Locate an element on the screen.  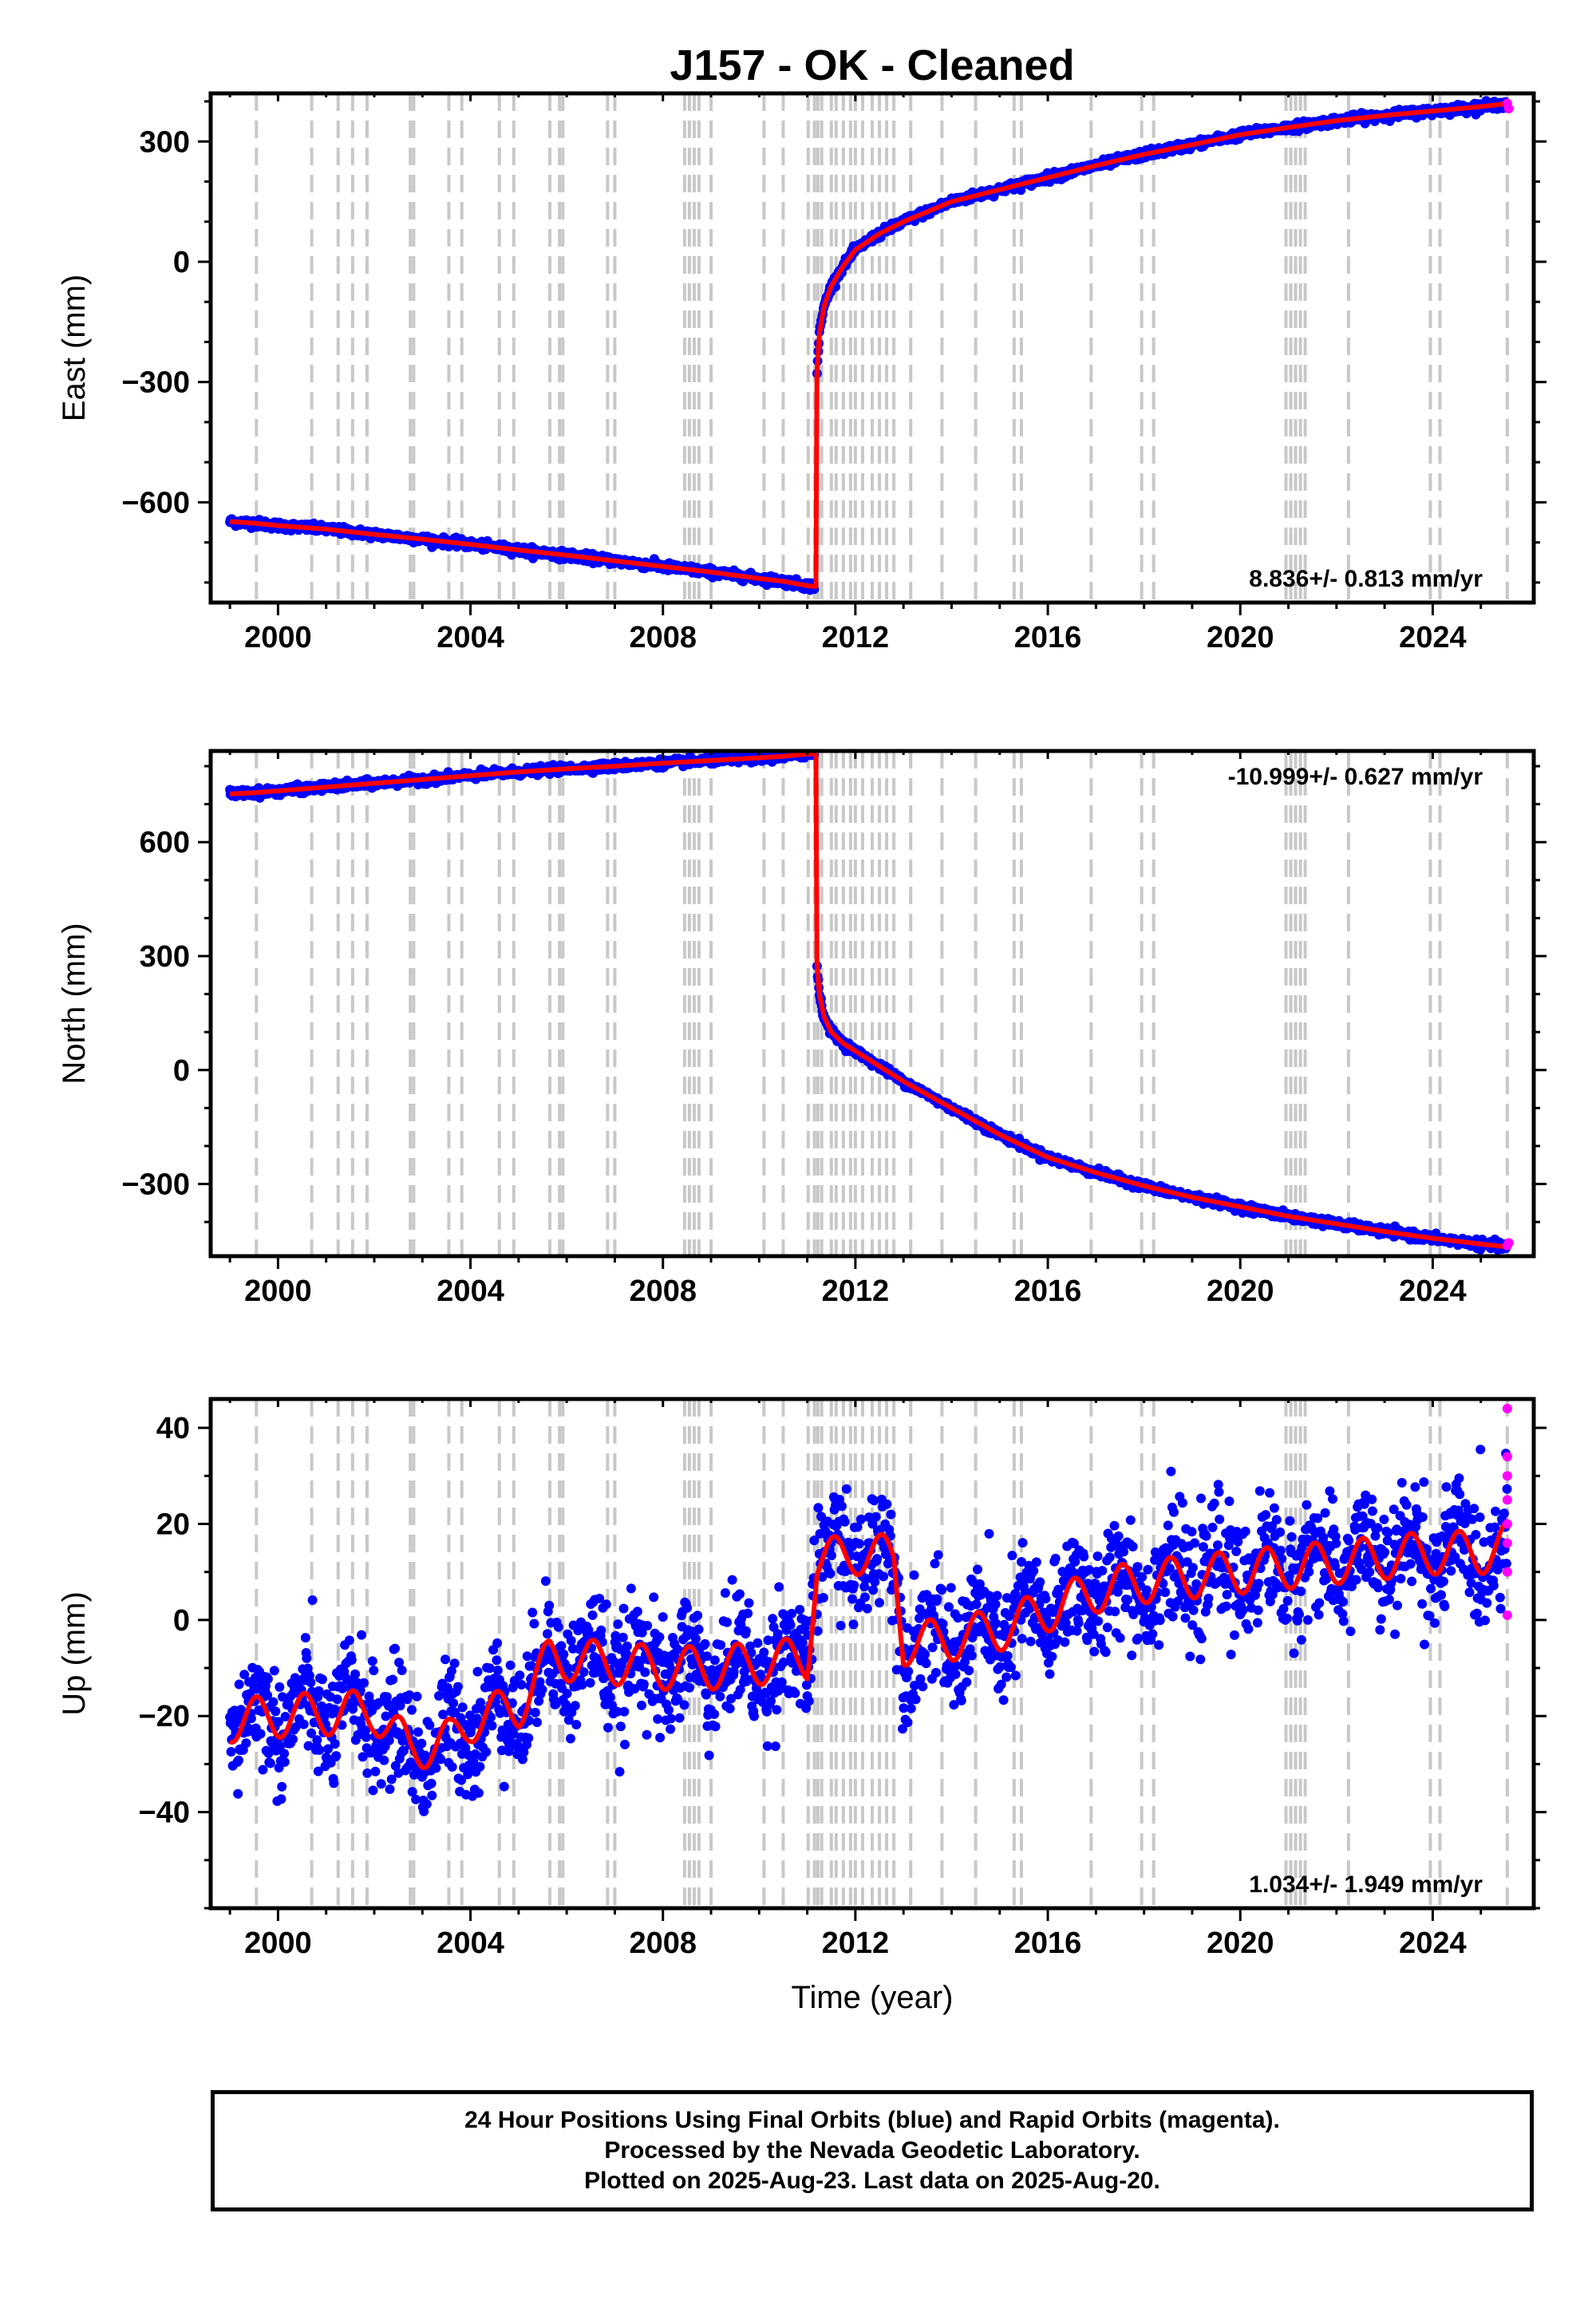
y-axis-title: East (mm) is located at coordinates (74, 348).